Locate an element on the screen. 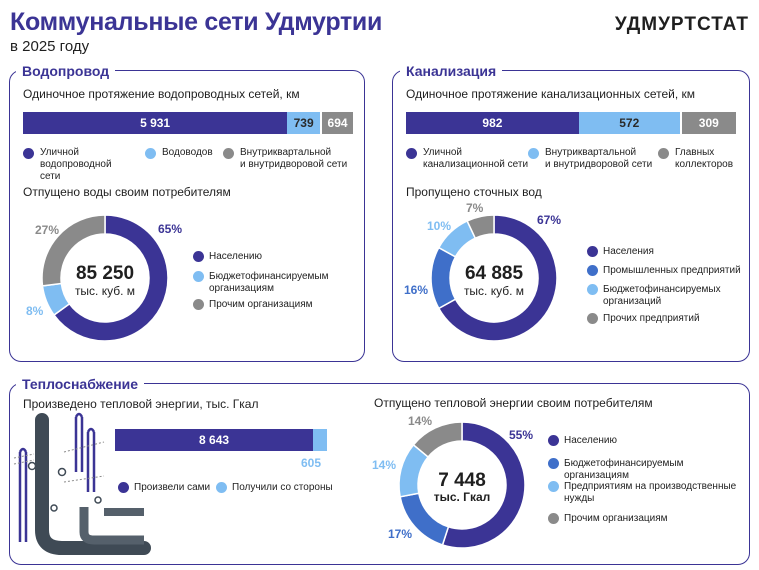 Image resolution: width=759 pixels, height=570 pixels. sewer-panel-title: Канализация is located at coordinates (451, 71).